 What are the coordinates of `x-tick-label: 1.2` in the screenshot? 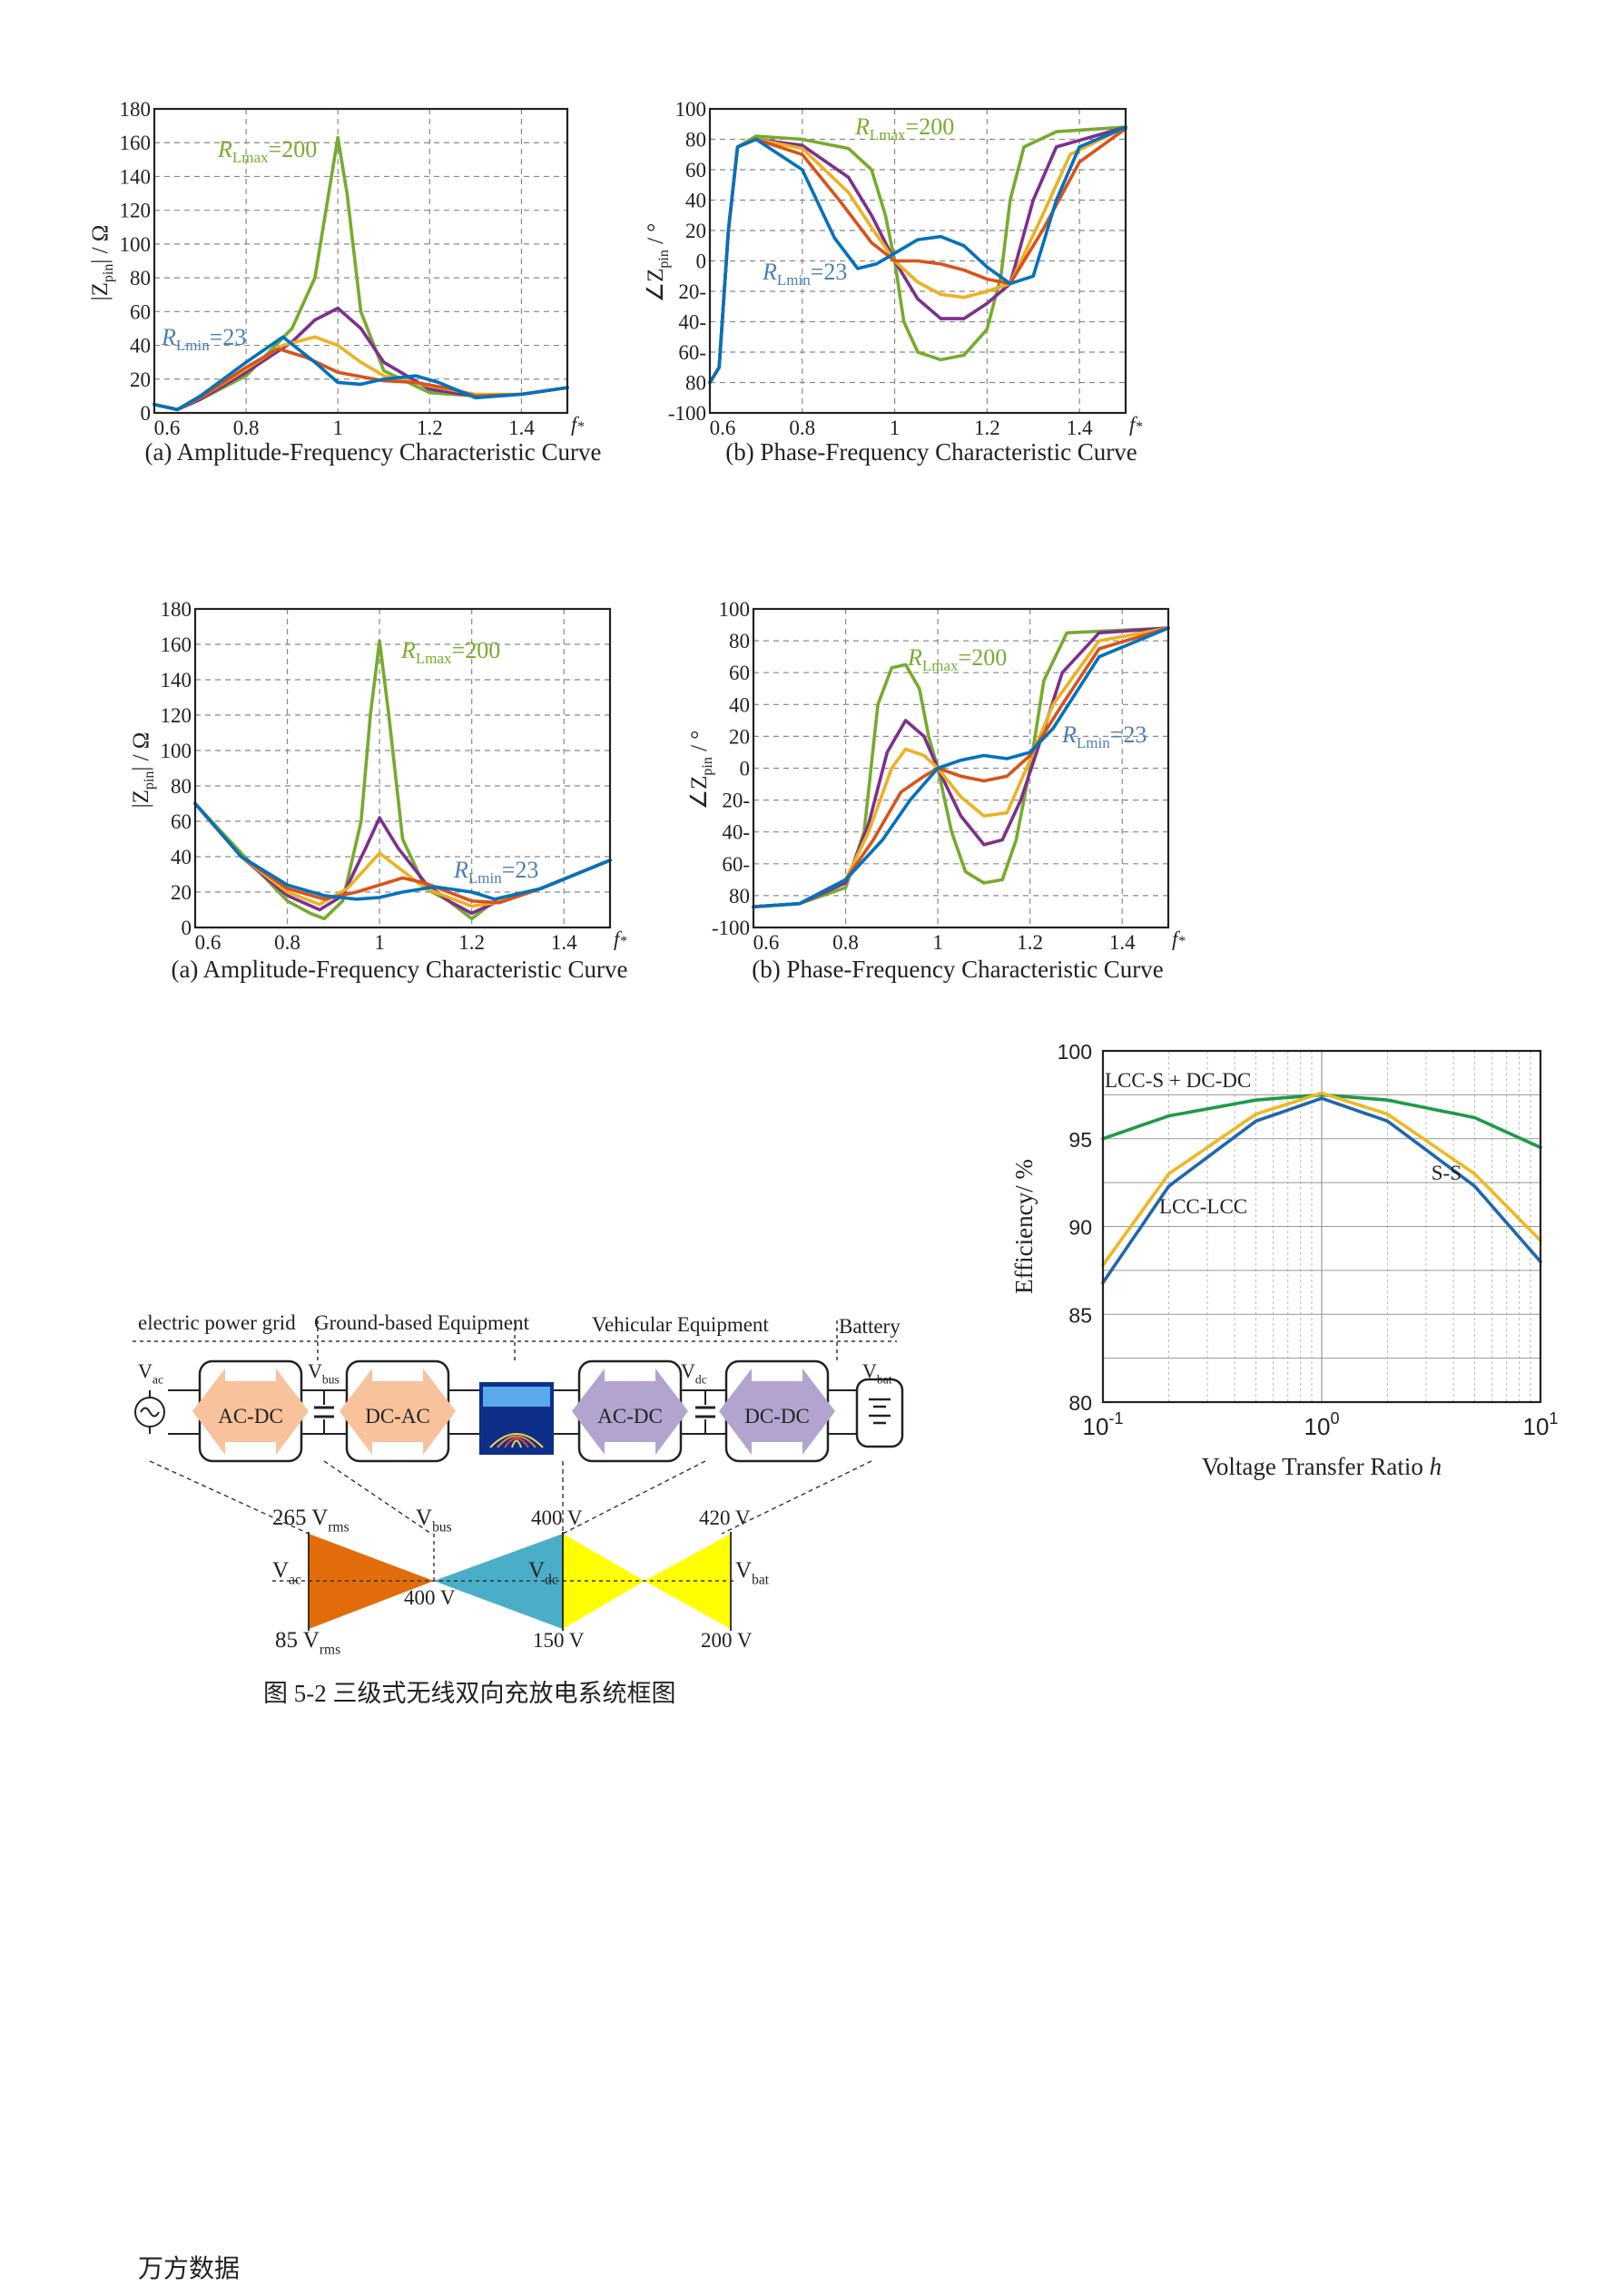 It's located at (471, 942).